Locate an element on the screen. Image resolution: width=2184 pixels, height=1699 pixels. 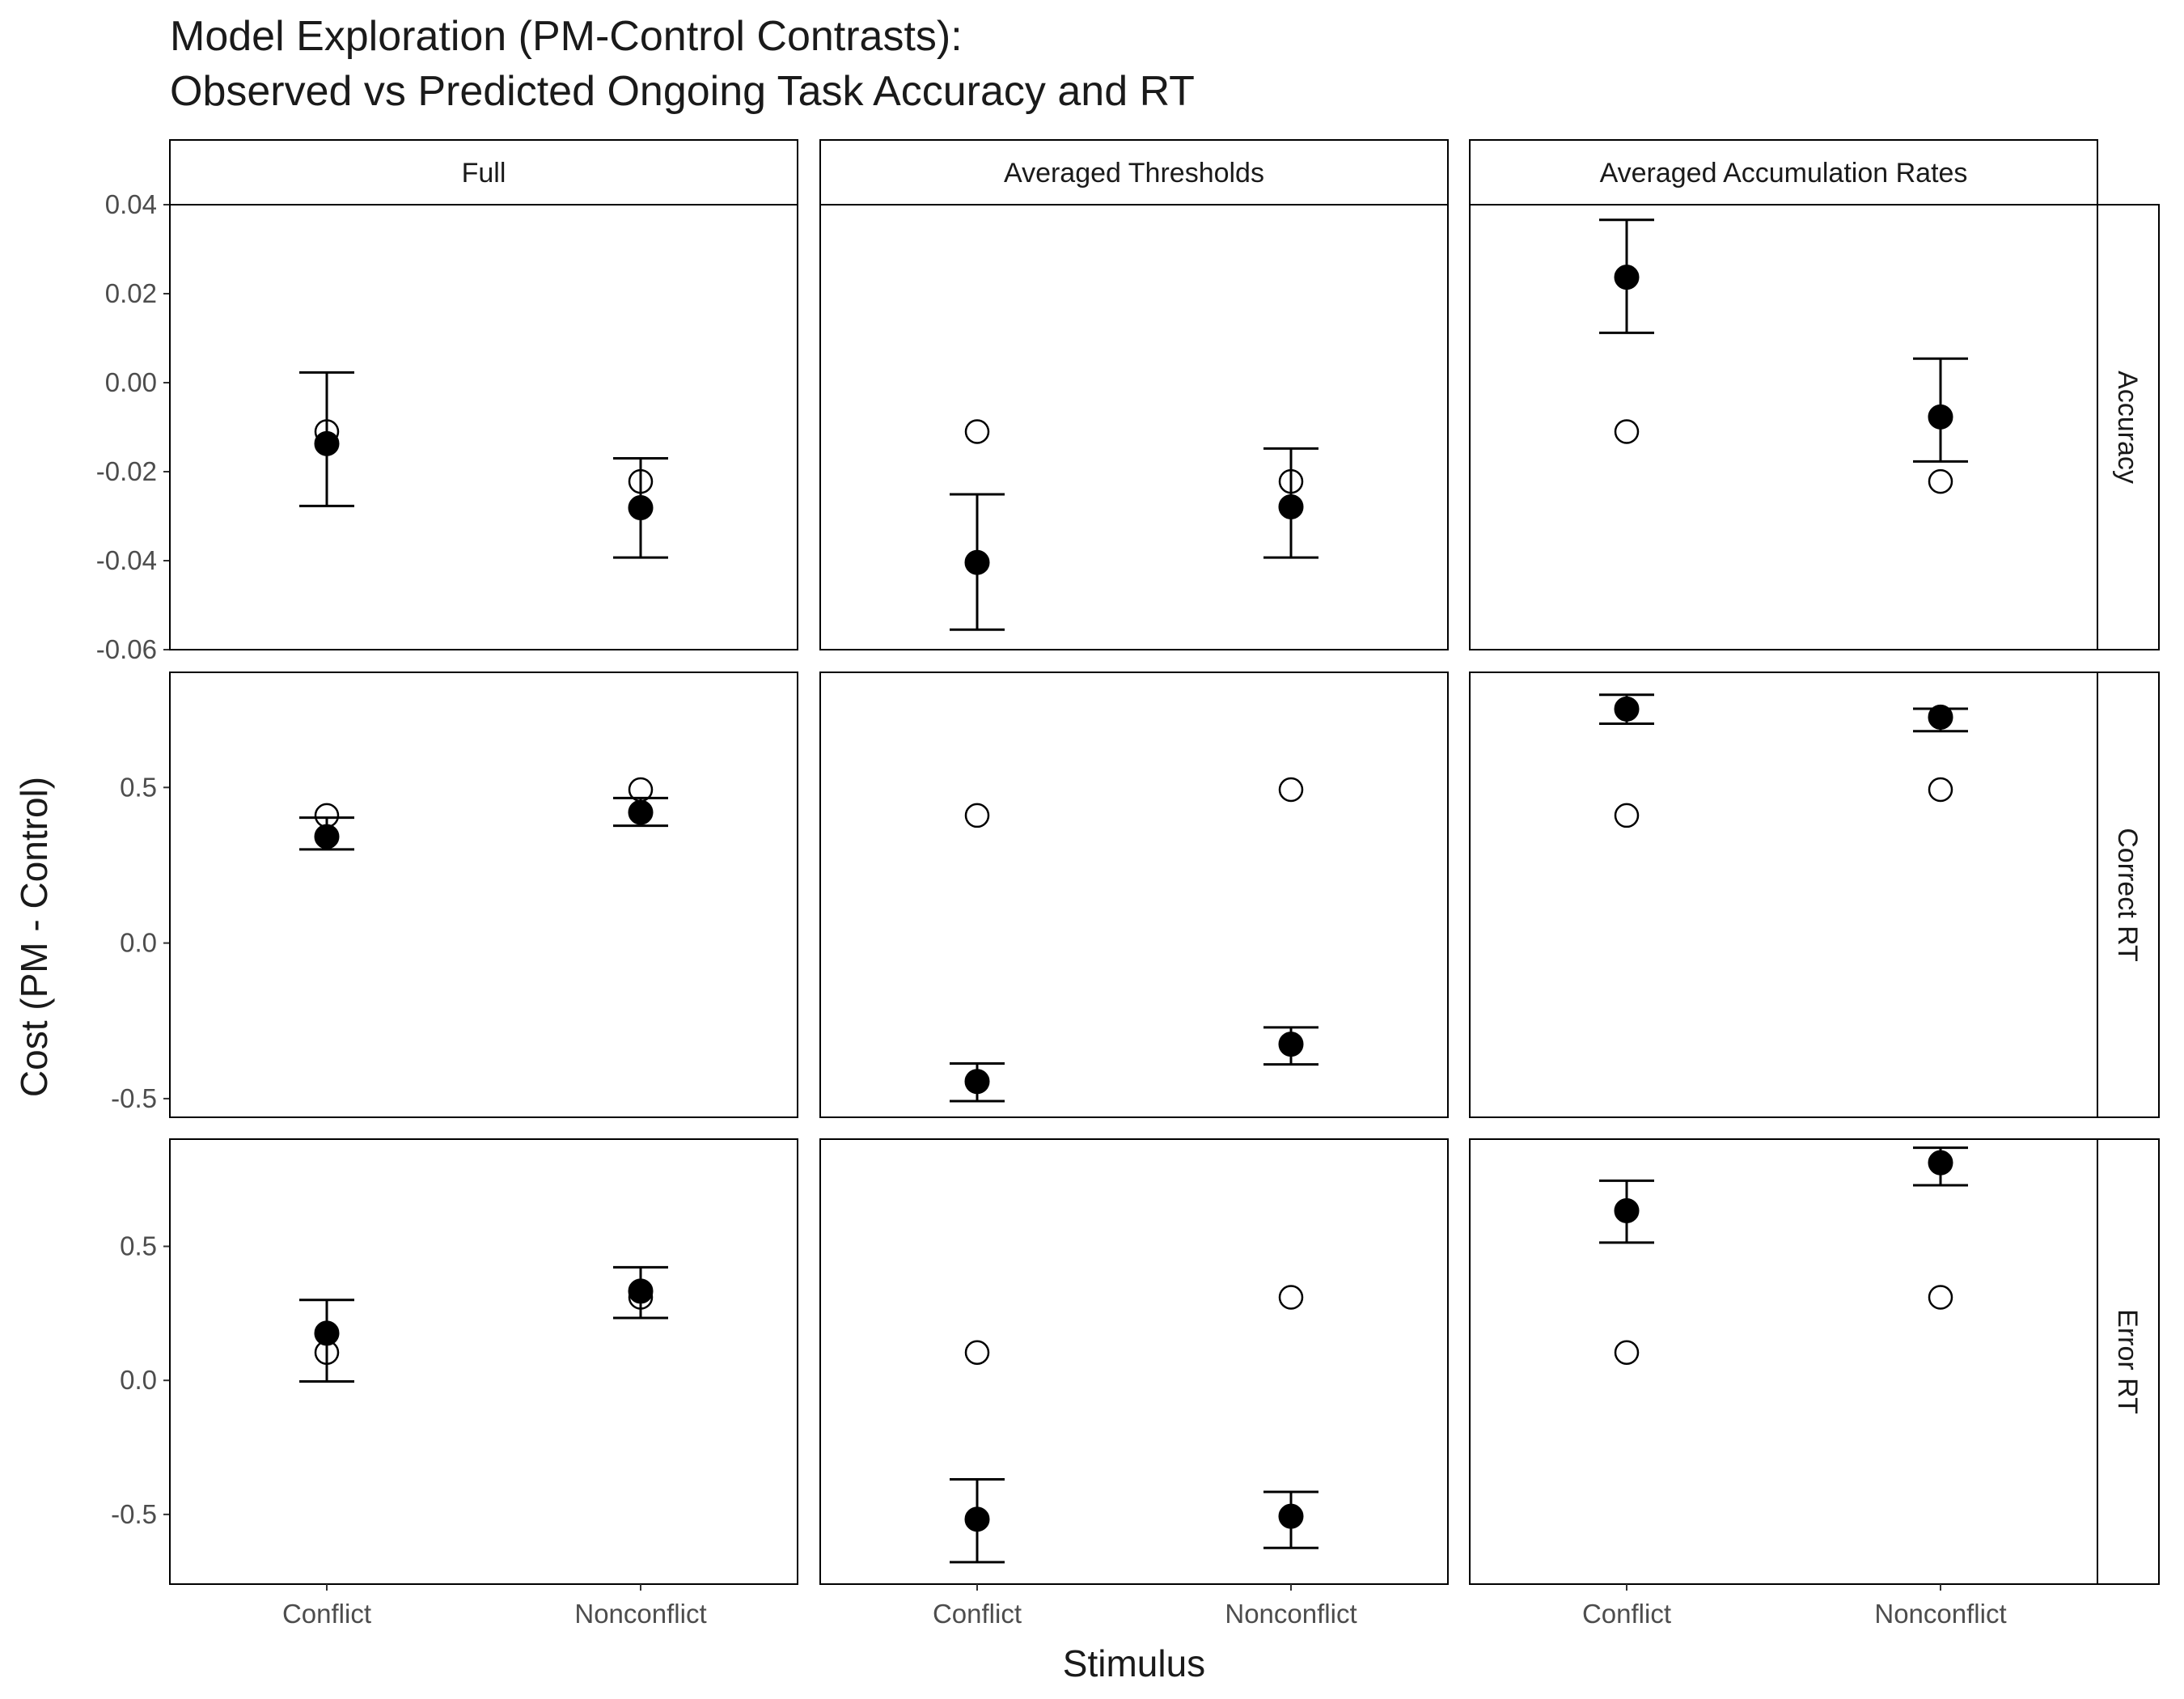
column-strip-label: Averaged Accumulation Rates is located at coordinates (1784, 173).